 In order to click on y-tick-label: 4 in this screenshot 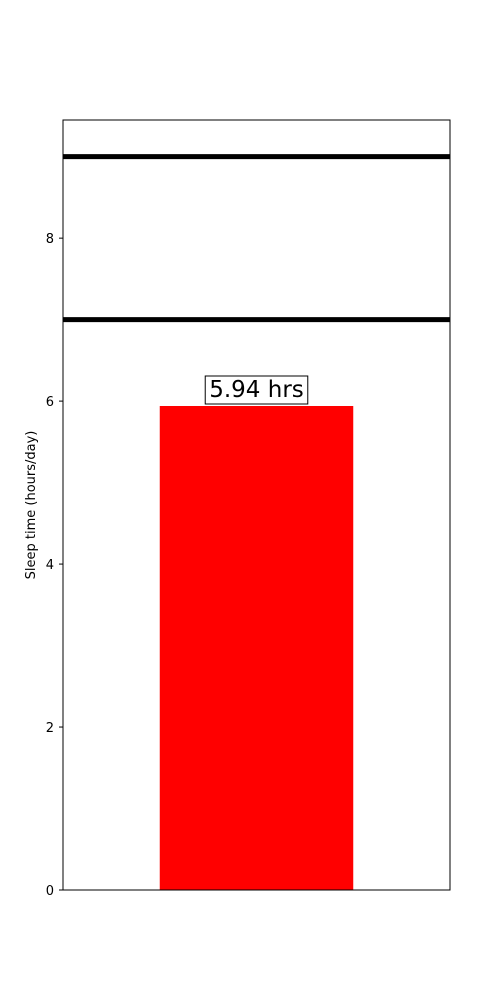, I will do `click(50, 565)`.